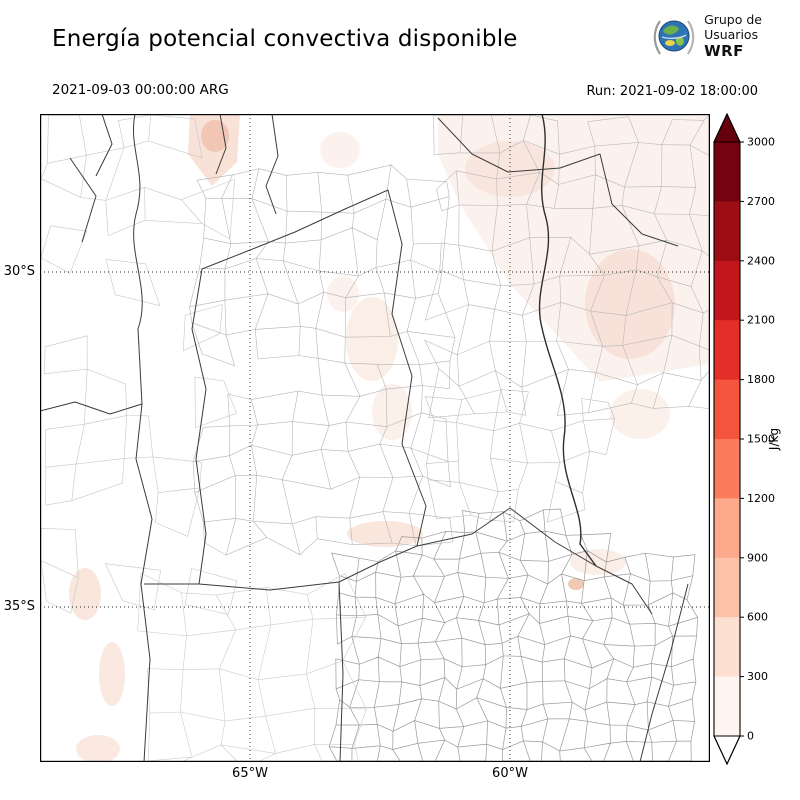  What do you see at coordinates (672, 91) in the screenshot?
I see `run-time-label: Run: 2021-09-02 18:00:00` at bounding box center [672, 91].